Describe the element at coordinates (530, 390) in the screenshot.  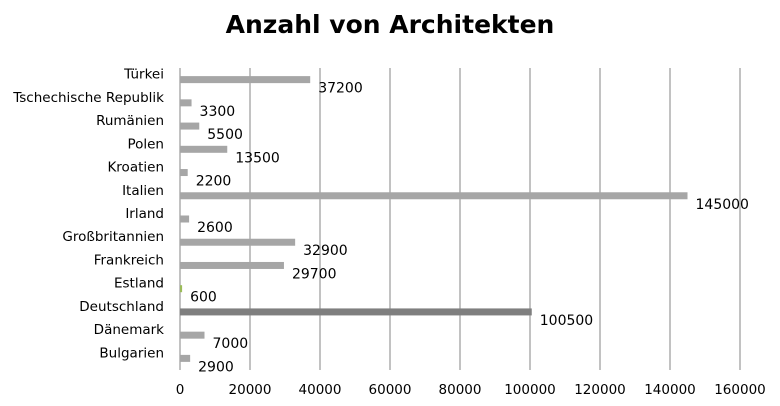
I see `x-tick-label: 100000` at that location.